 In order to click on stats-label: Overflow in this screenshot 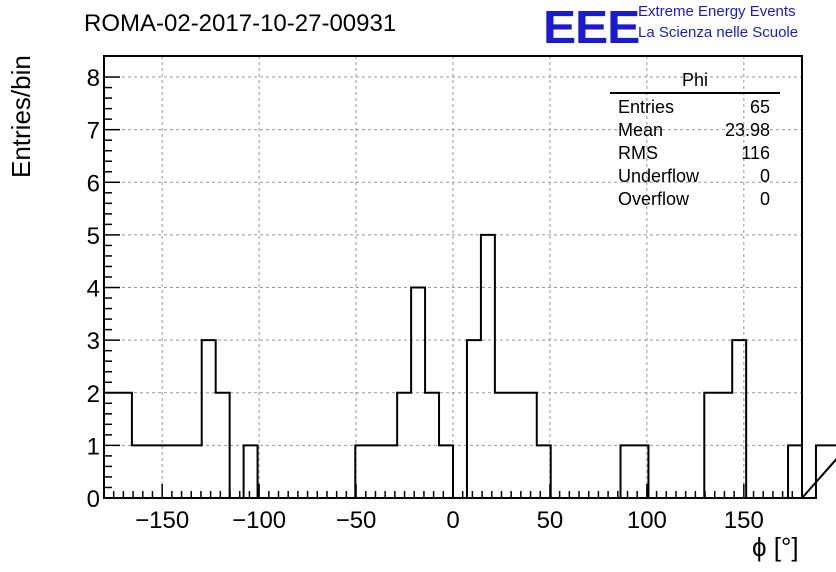, I will do `click(654, 199)`.